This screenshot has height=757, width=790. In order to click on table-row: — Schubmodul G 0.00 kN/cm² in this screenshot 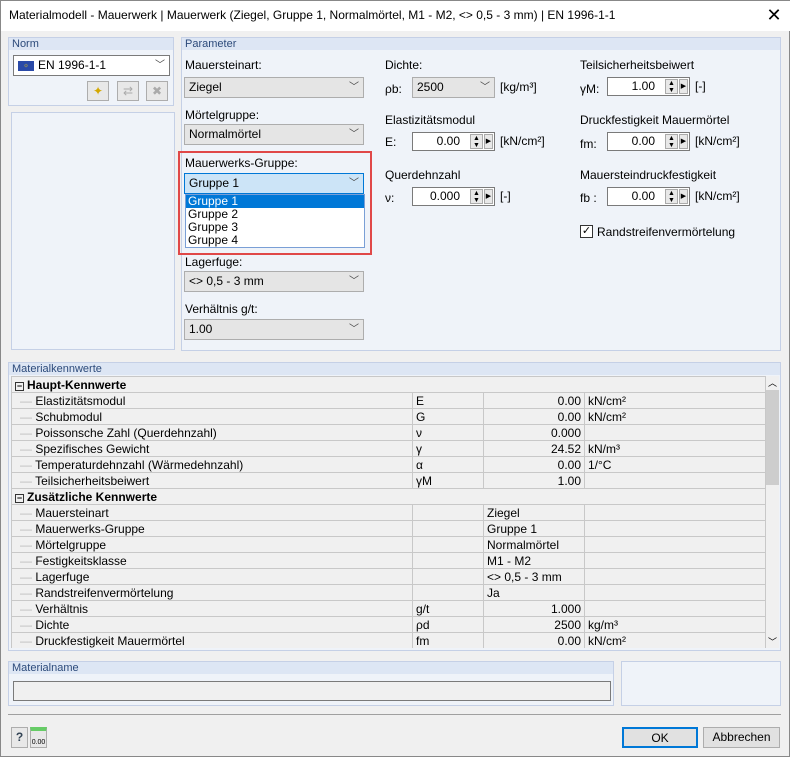, I will do `click(388, 416)`.